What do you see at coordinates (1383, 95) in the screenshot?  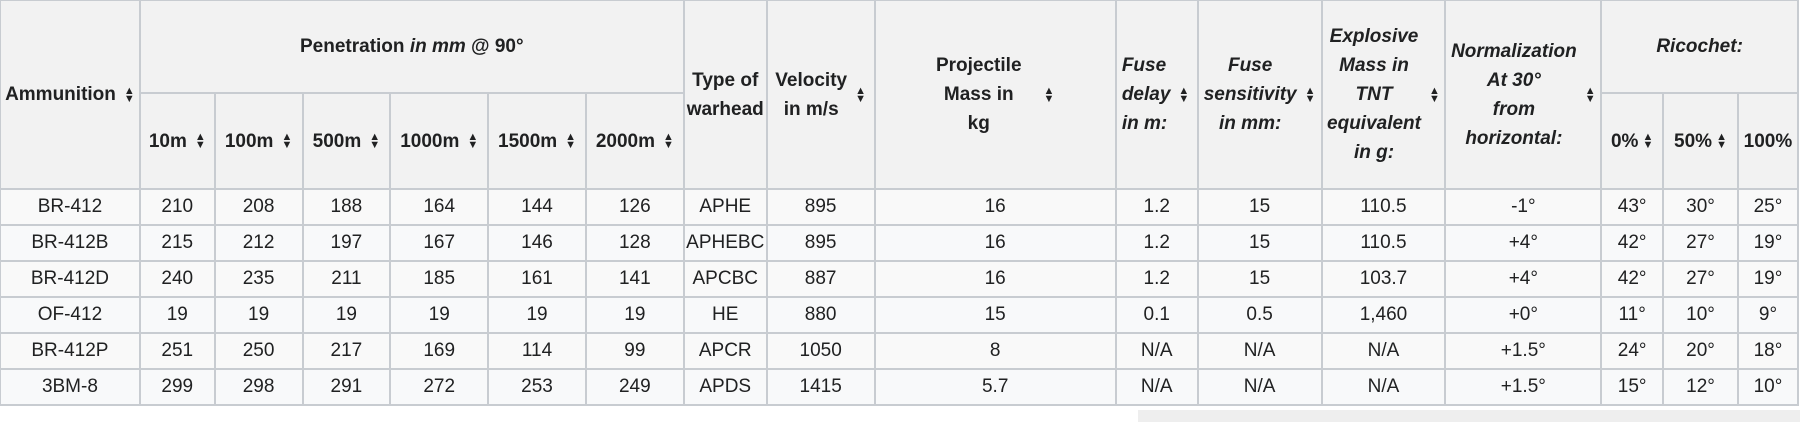 I see `header-explosive-mass: Explosive Mass in TNT equivalent in g: ▲ ▼` at bounding box center [1383, 95].